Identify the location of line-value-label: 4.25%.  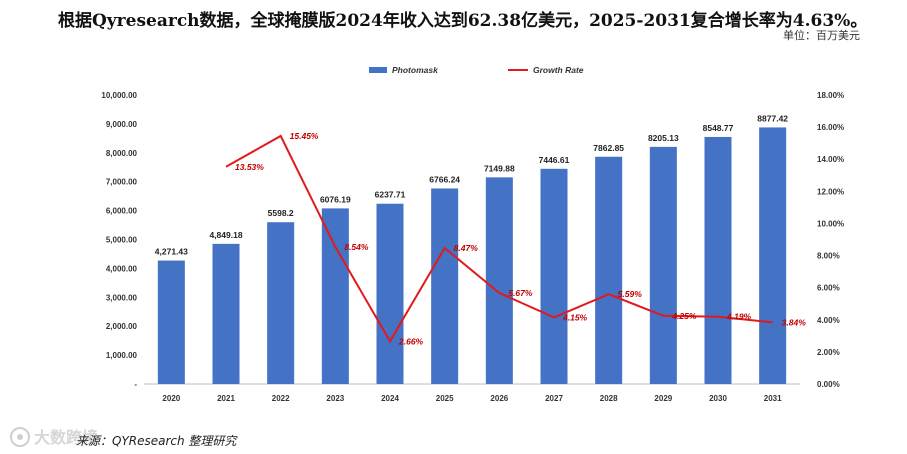
(684, 316).